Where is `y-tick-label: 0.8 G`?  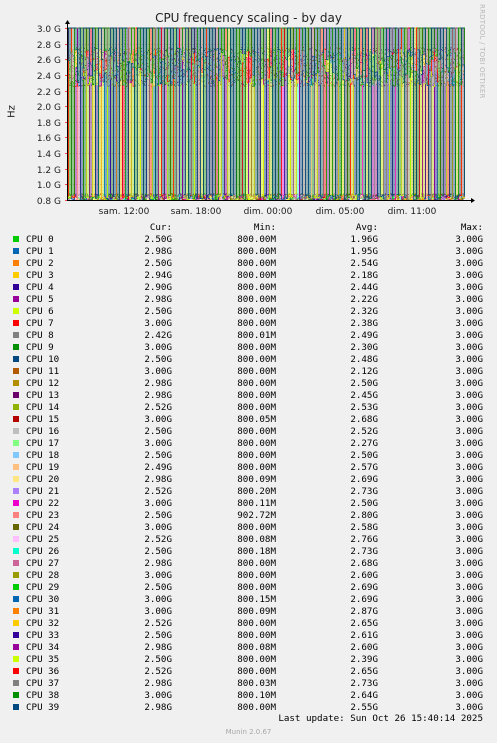
y-tick-label: 0.8 G is located at coordinates (49, 202).